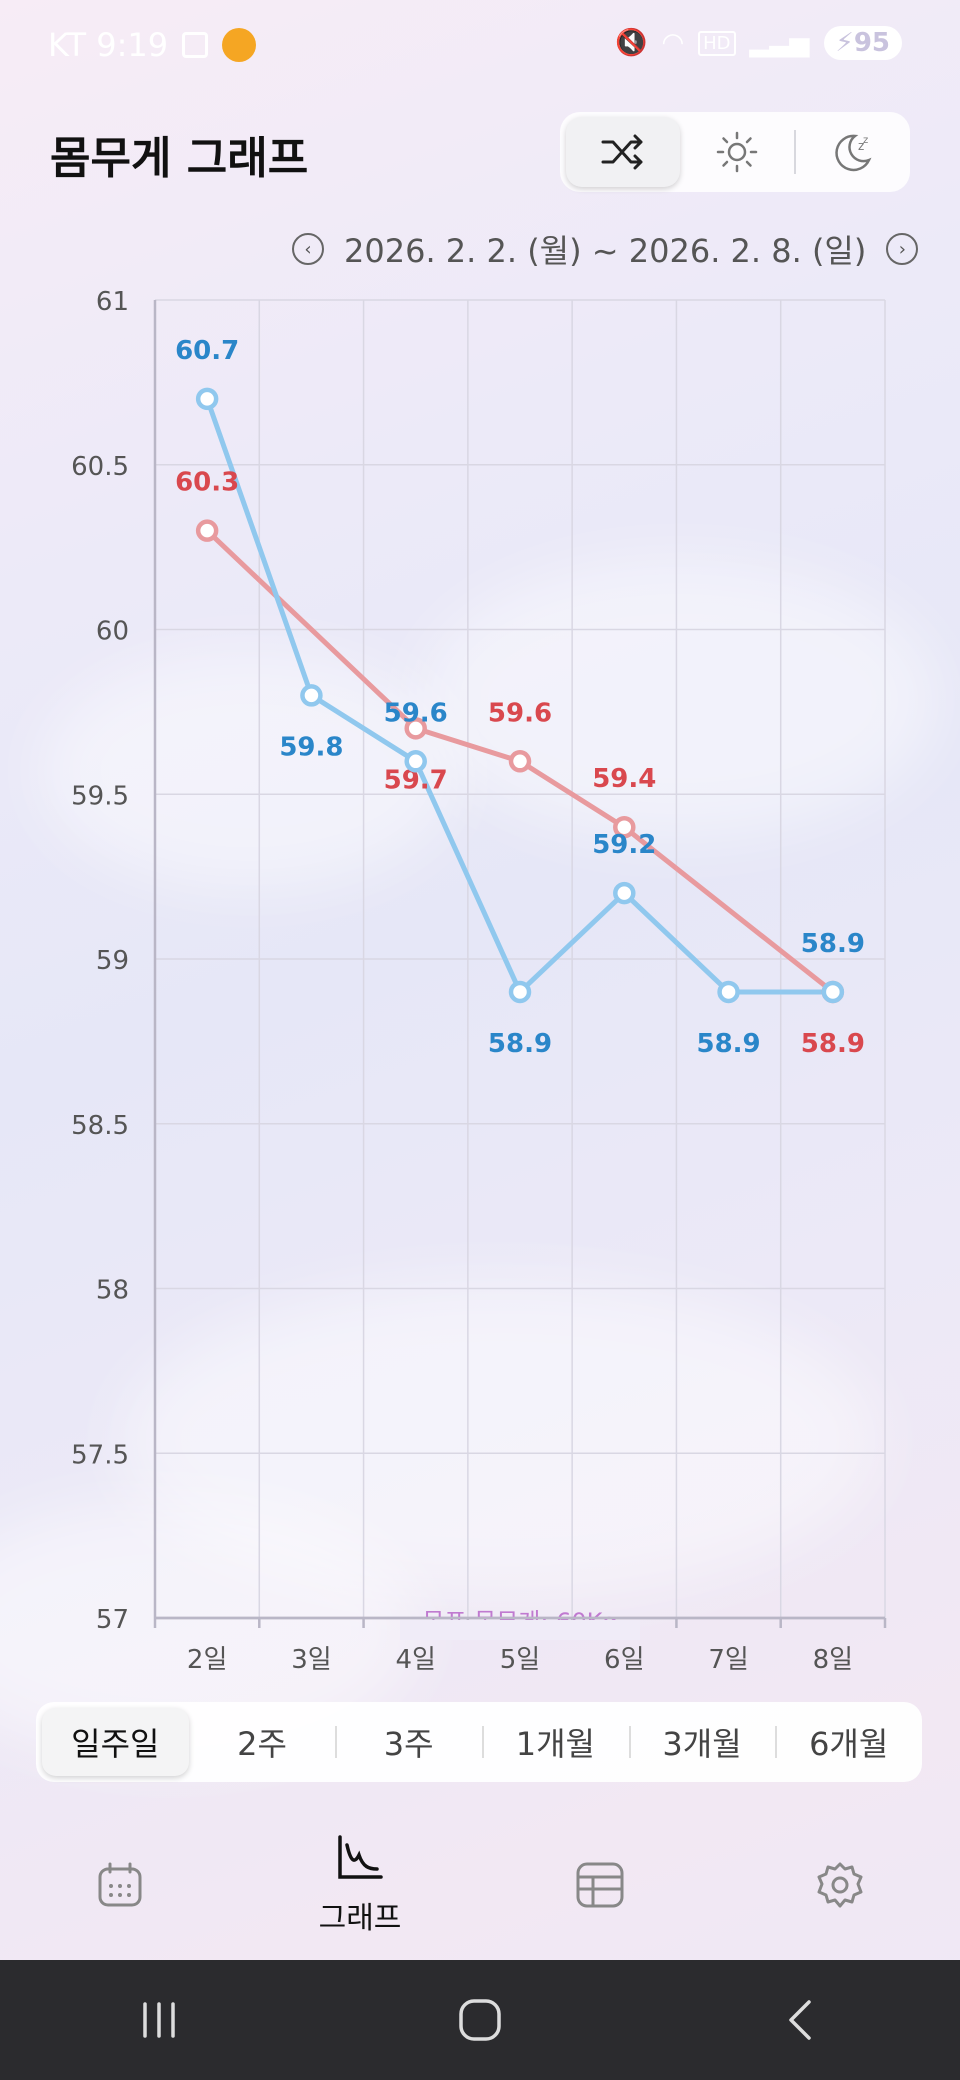  Describe the element at coordinates (555, 1742) in the screenshot. I see `period-1-month: 1개월` at that location.